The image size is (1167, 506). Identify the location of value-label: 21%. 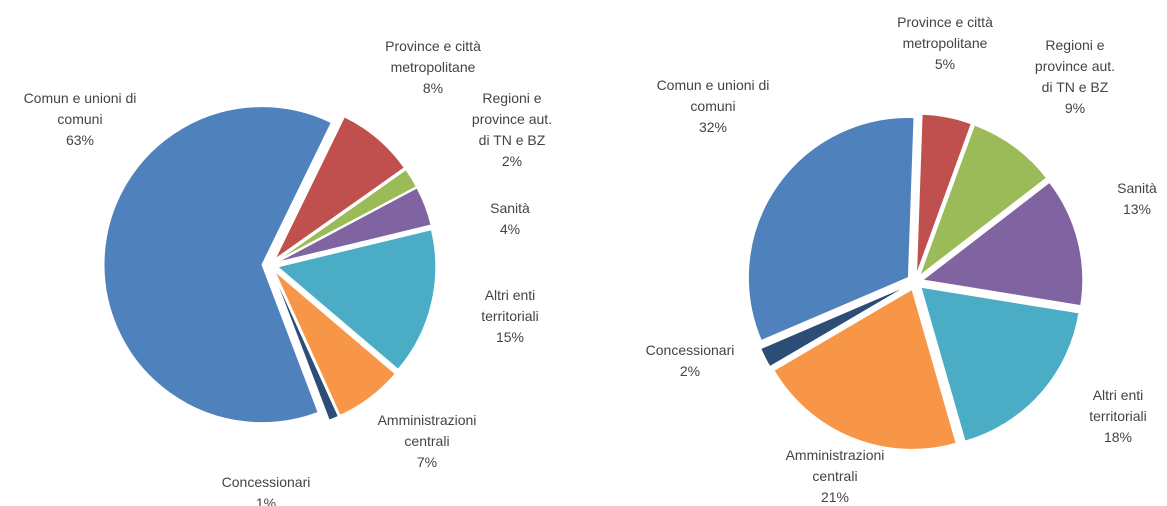
(835, 497).